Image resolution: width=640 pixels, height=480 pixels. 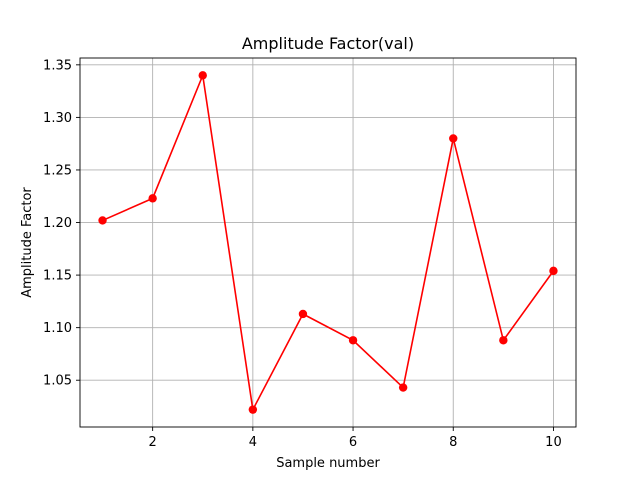 I want to click on x-tick-label: 10, so click(x=553, y=442).